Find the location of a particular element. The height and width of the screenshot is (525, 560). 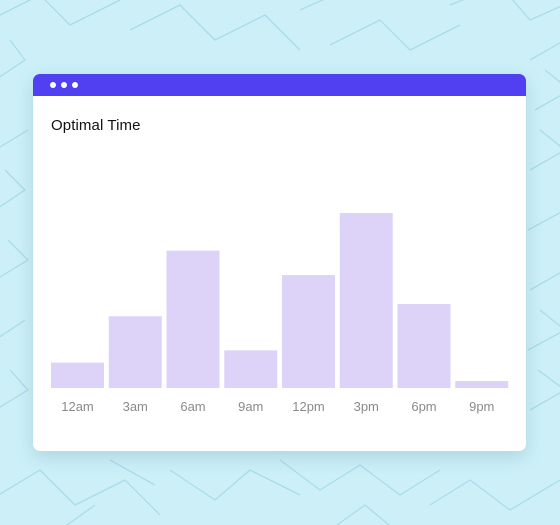

bar-9am is located at coordinates (251, 369).